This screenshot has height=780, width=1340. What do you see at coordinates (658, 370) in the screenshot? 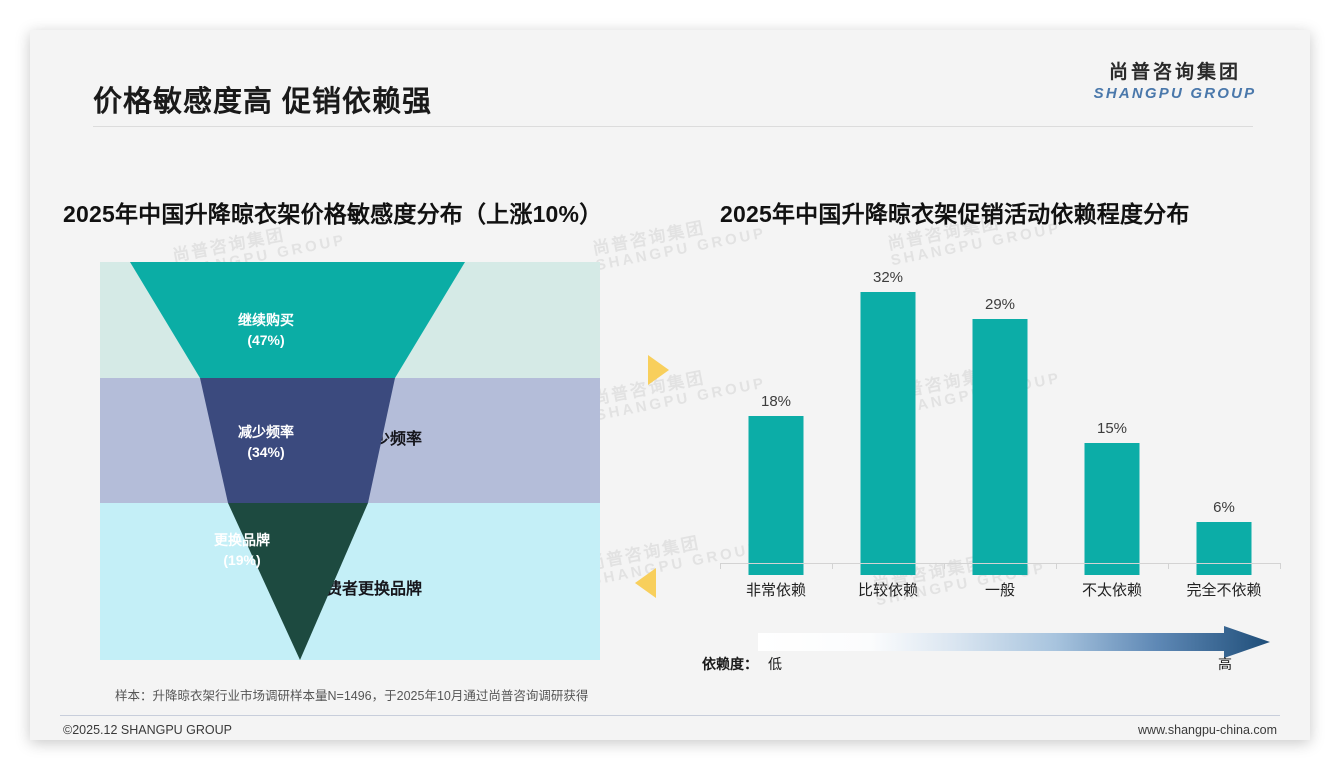
I see `play-triangle-right-icon` at bounding box center [658, 370].